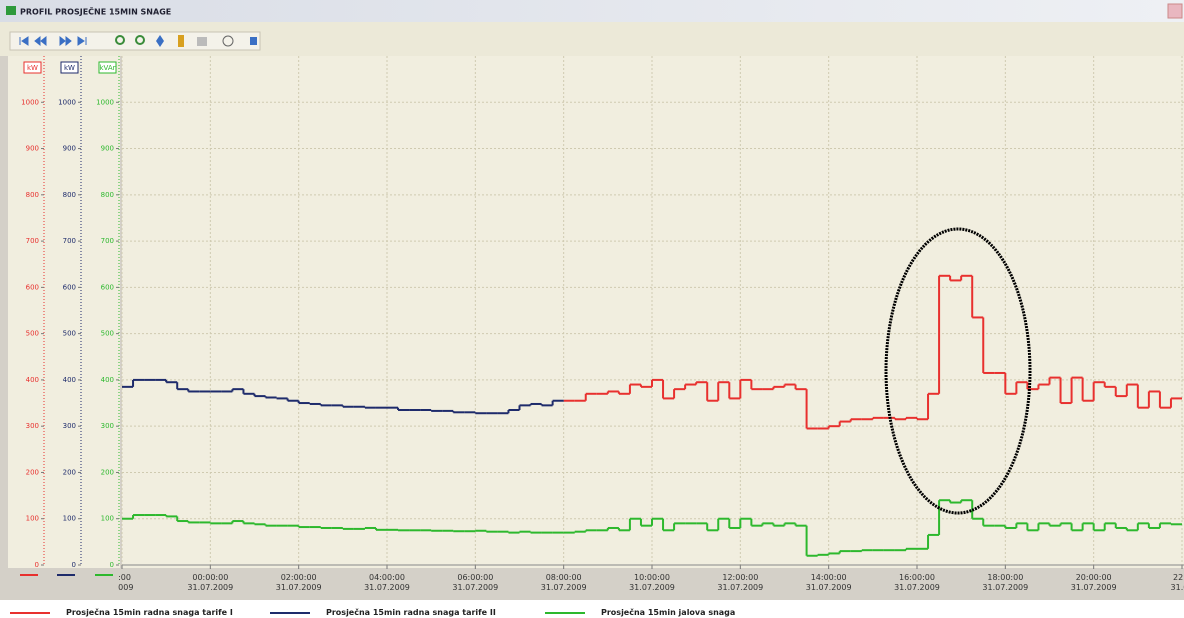 Image resolution: width=1184 pixels, height=618 pixels. I want to click on y-axis-unit: kVAr, so click(107, 68).